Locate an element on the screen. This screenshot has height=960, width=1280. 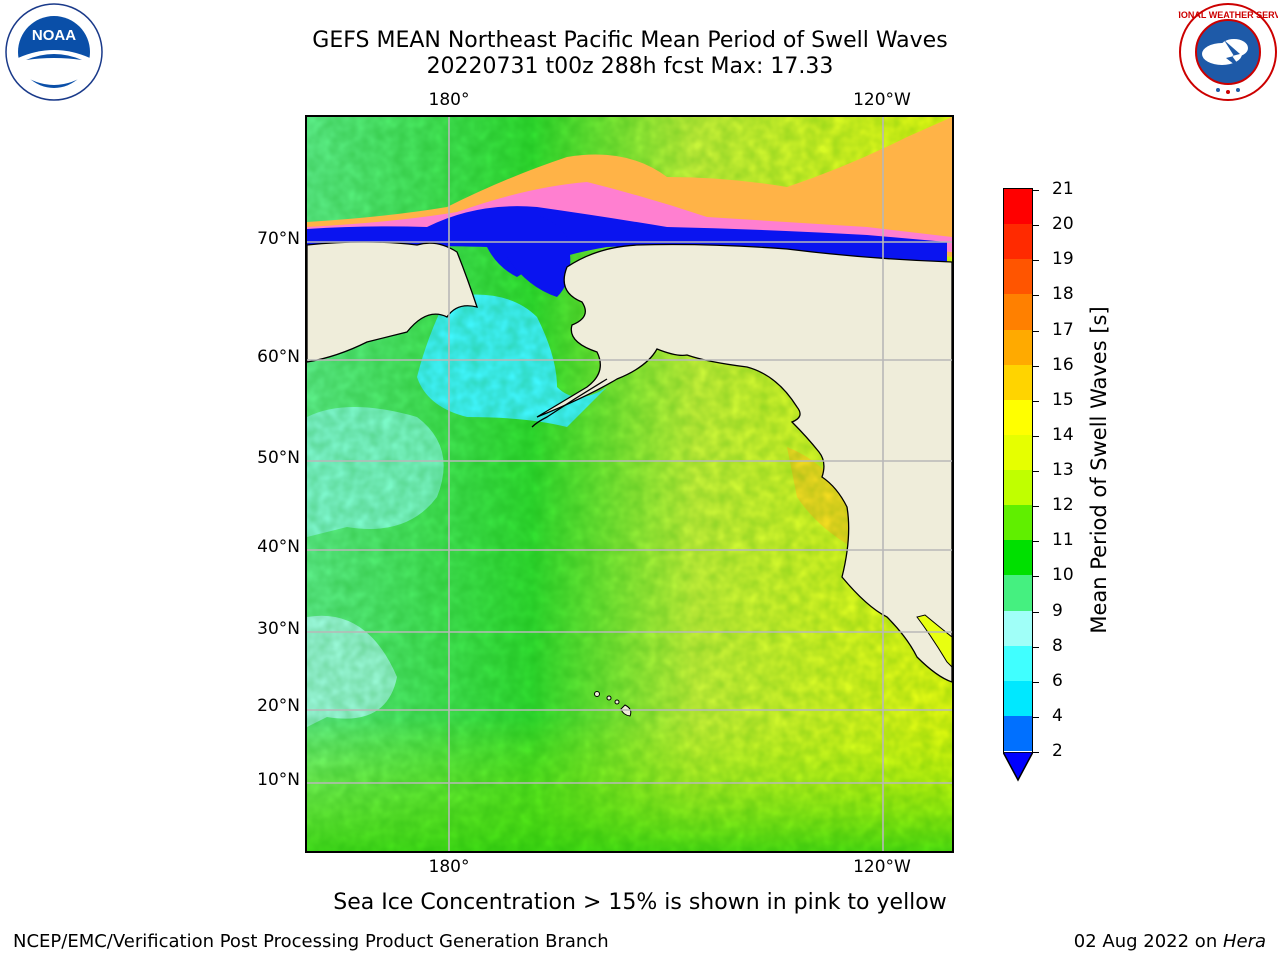
colorbar-tick-label: 12 is located at coordinates (1063, 505).